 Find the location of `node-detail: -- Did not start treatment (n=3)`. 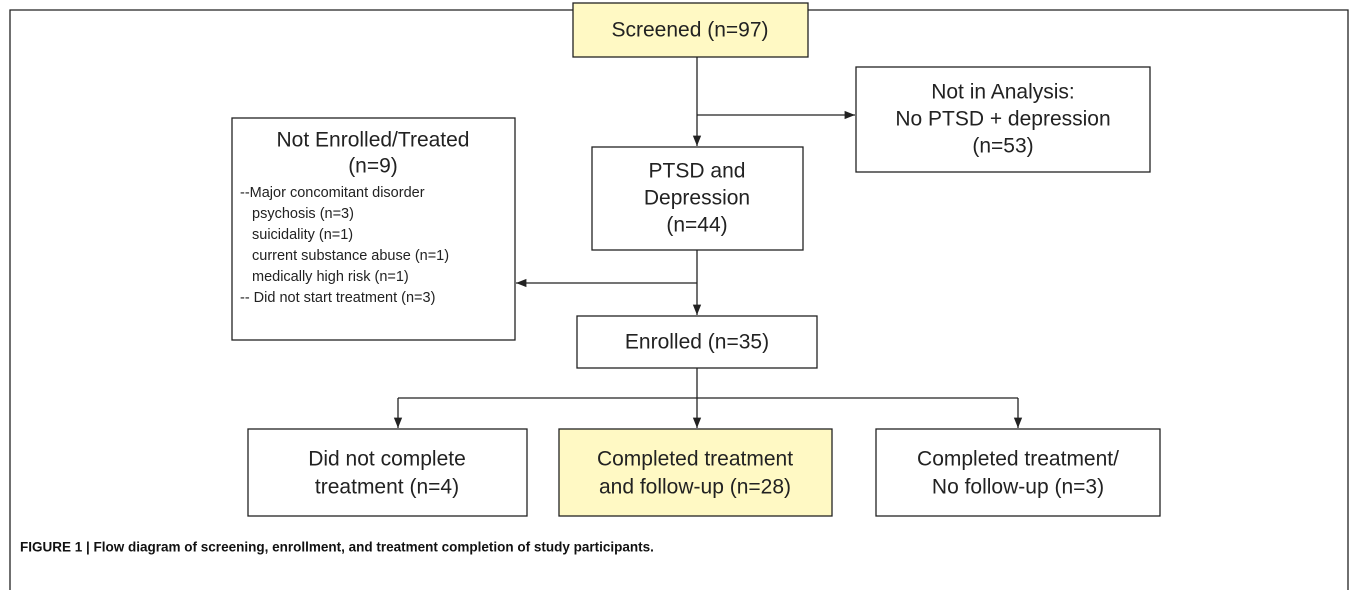

node-detail: -- Did not start treatment (n=3) is located at coordinates (337, 298).